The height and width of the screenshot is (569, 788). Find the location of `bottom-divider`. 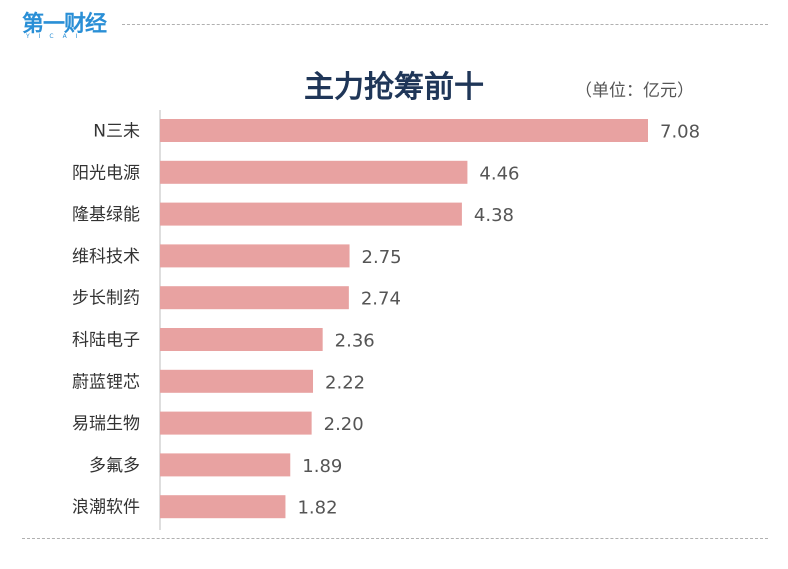

bottom-divider is located at coordinates (395, 538).